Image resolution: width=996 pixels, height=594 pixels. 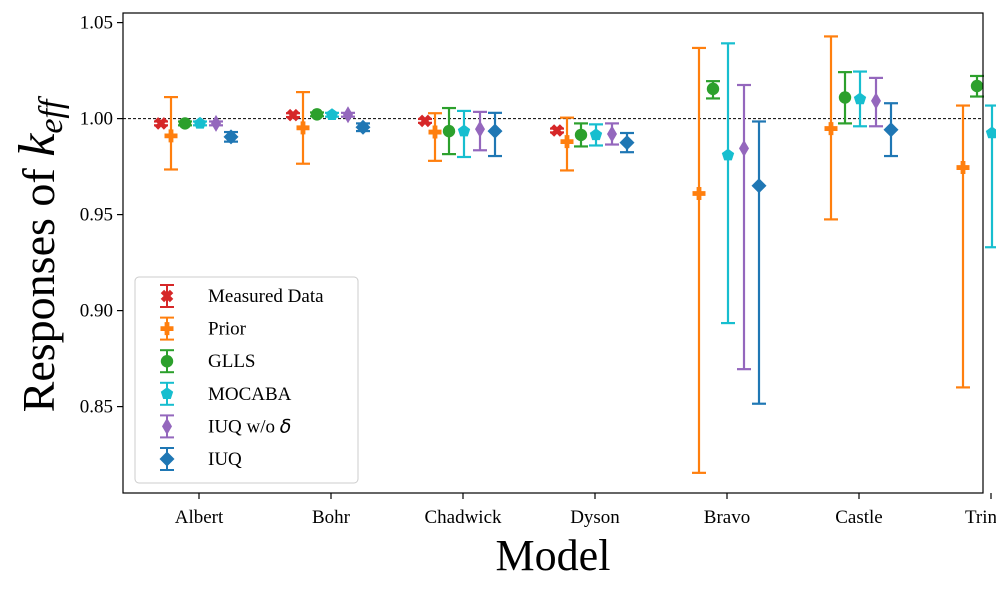 I want to click on x-tick-label: Bohr, so click(x=331, y=517).